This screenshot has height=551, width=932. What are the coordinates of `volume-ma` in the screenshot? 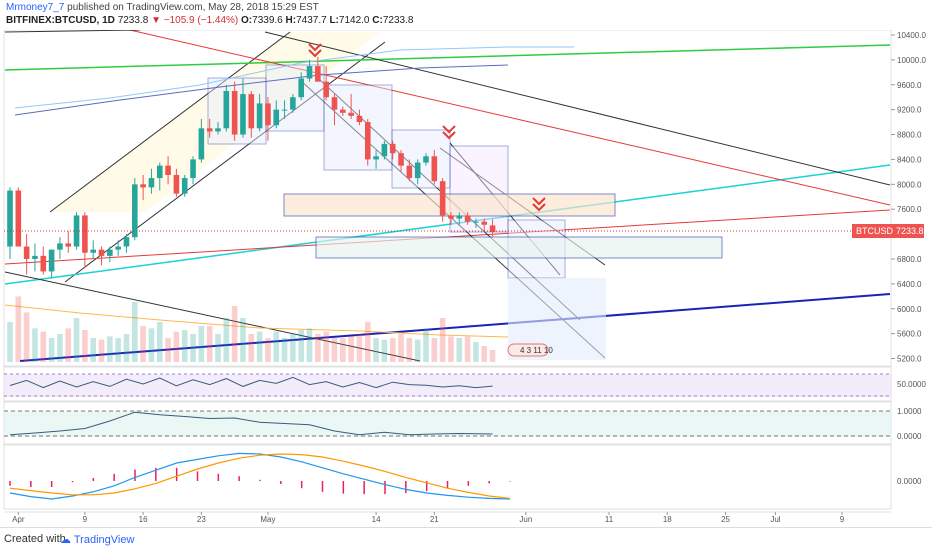 It's located at (256, 321).